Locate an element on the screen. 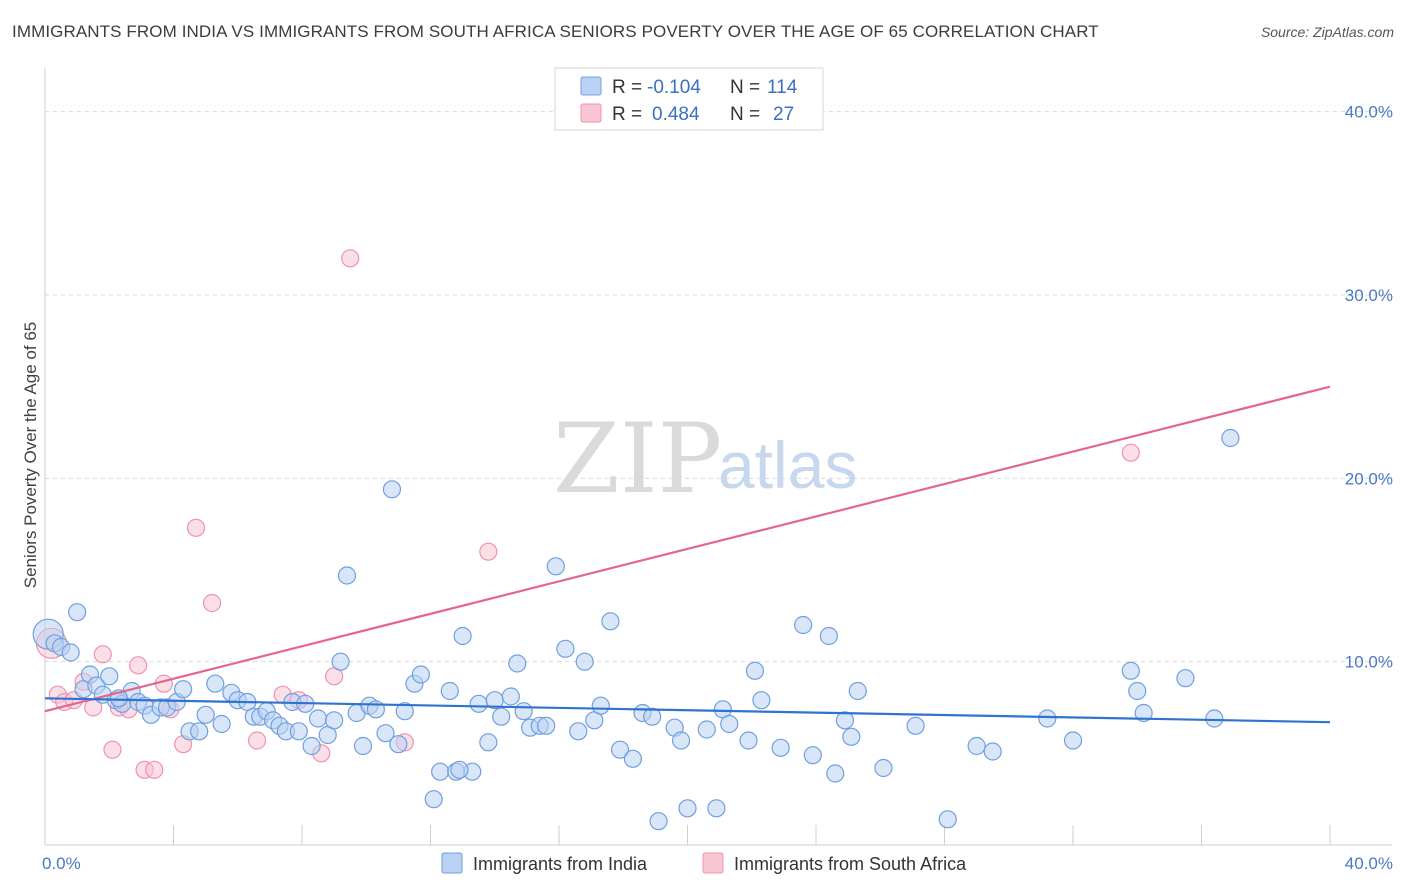 The height and width of the screenshot is (892, 1406). legend-r-label-india: R = is located at coordinates (627, 87).